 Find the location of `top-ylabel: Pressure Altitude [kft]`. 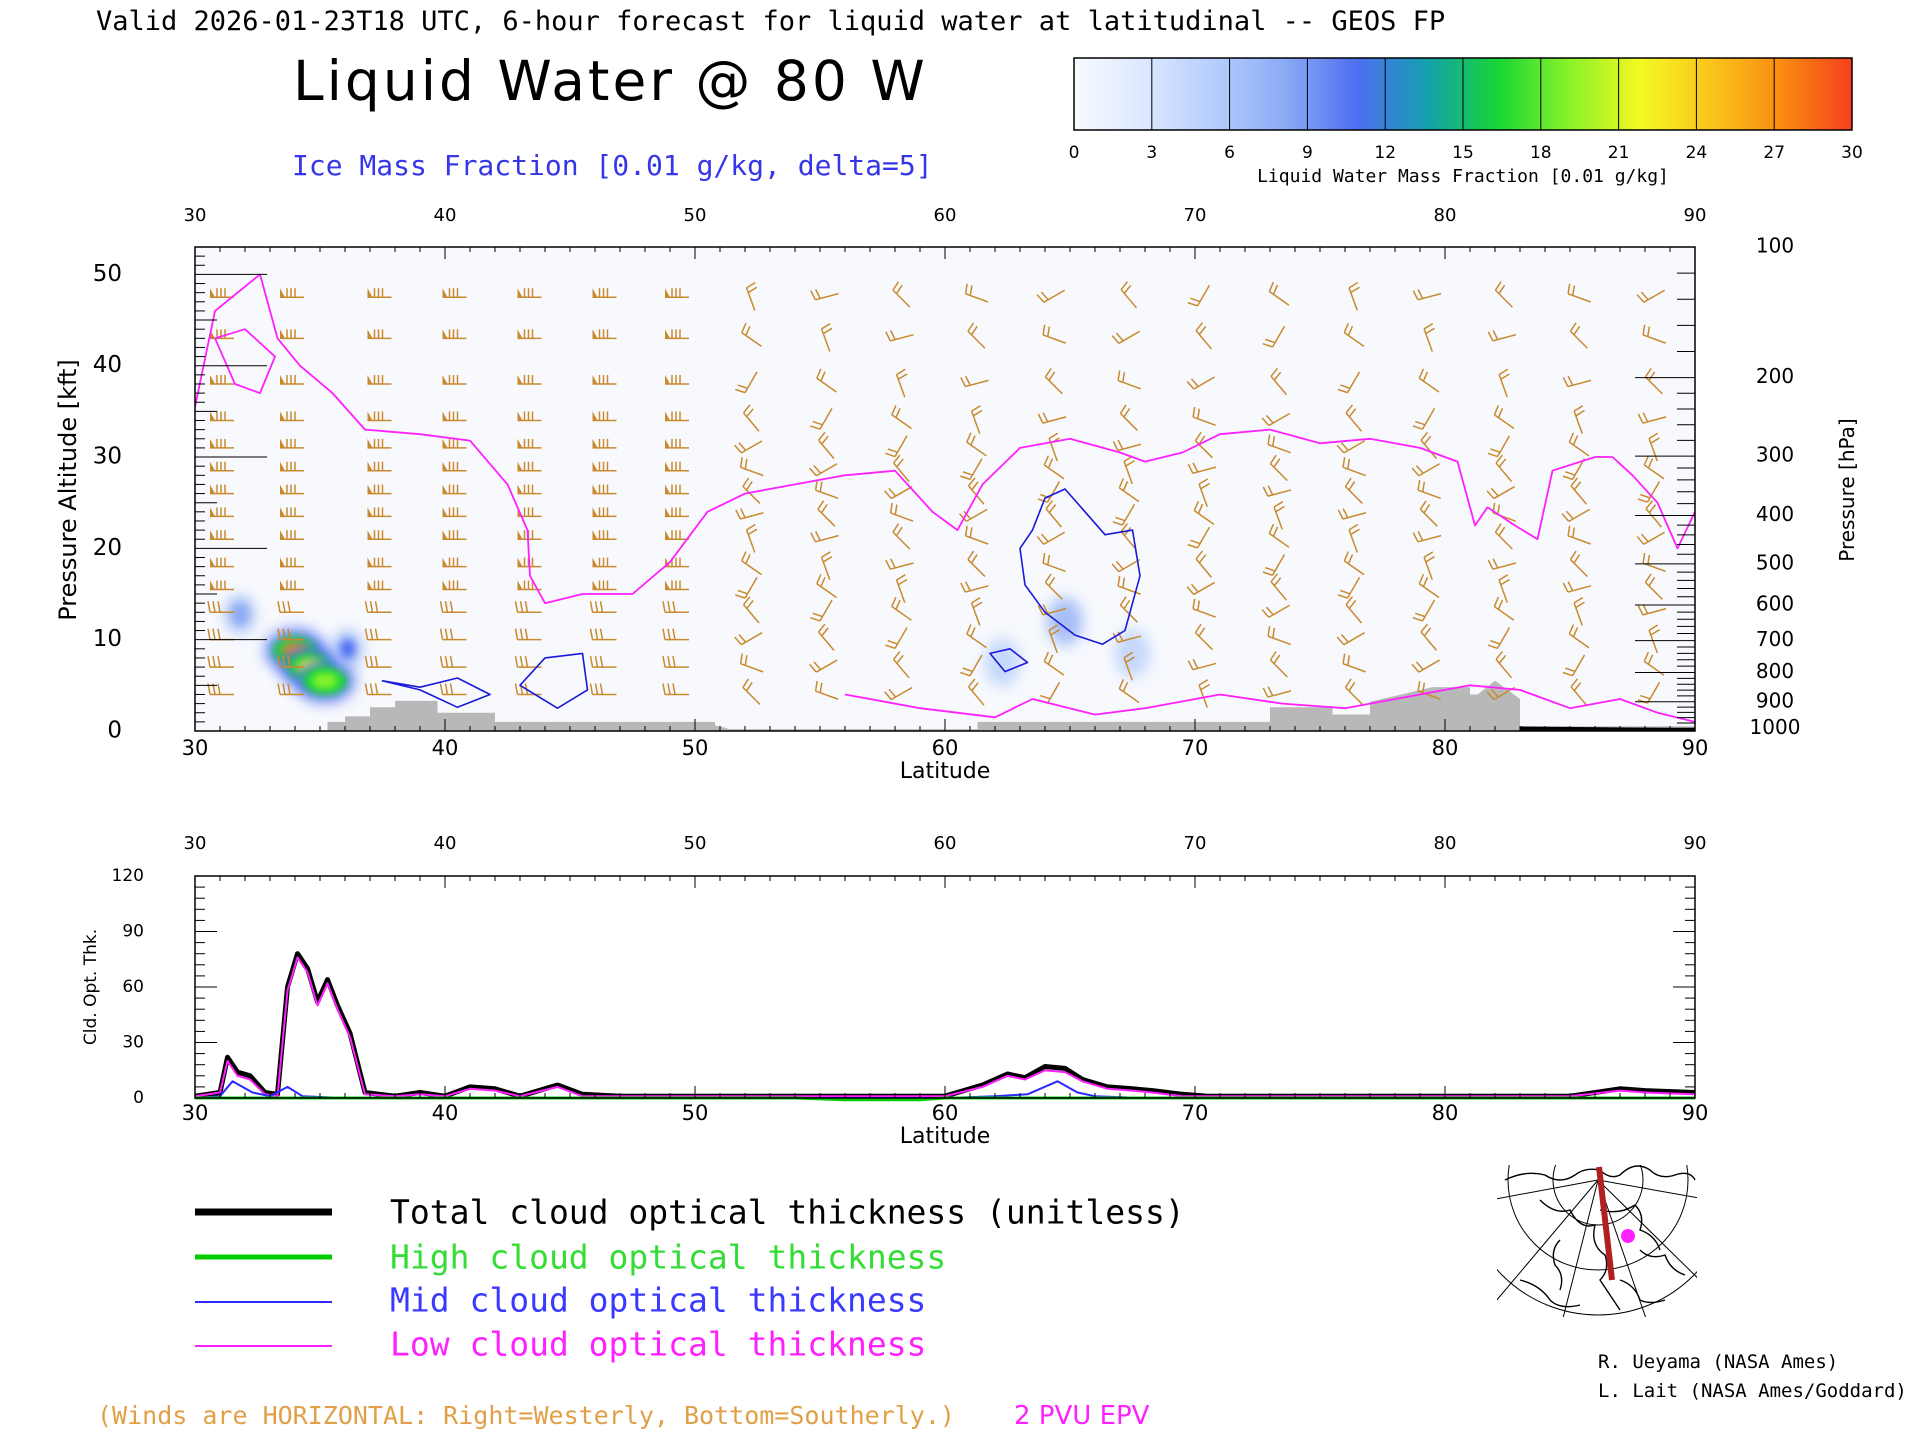

top-ylabel: Pressure Altitude [kft] is located at coordinates (68, 490).